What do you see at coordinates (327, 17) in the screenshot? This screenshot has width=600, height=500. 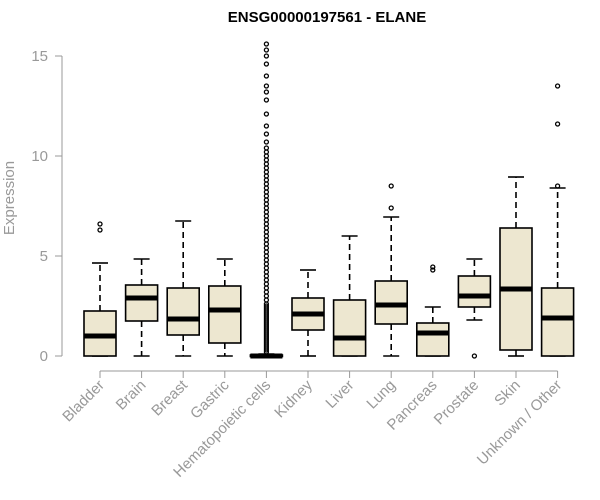 I see `chart-title: ENSG00000197561 - ELANE` at bounding box center [327, 17].